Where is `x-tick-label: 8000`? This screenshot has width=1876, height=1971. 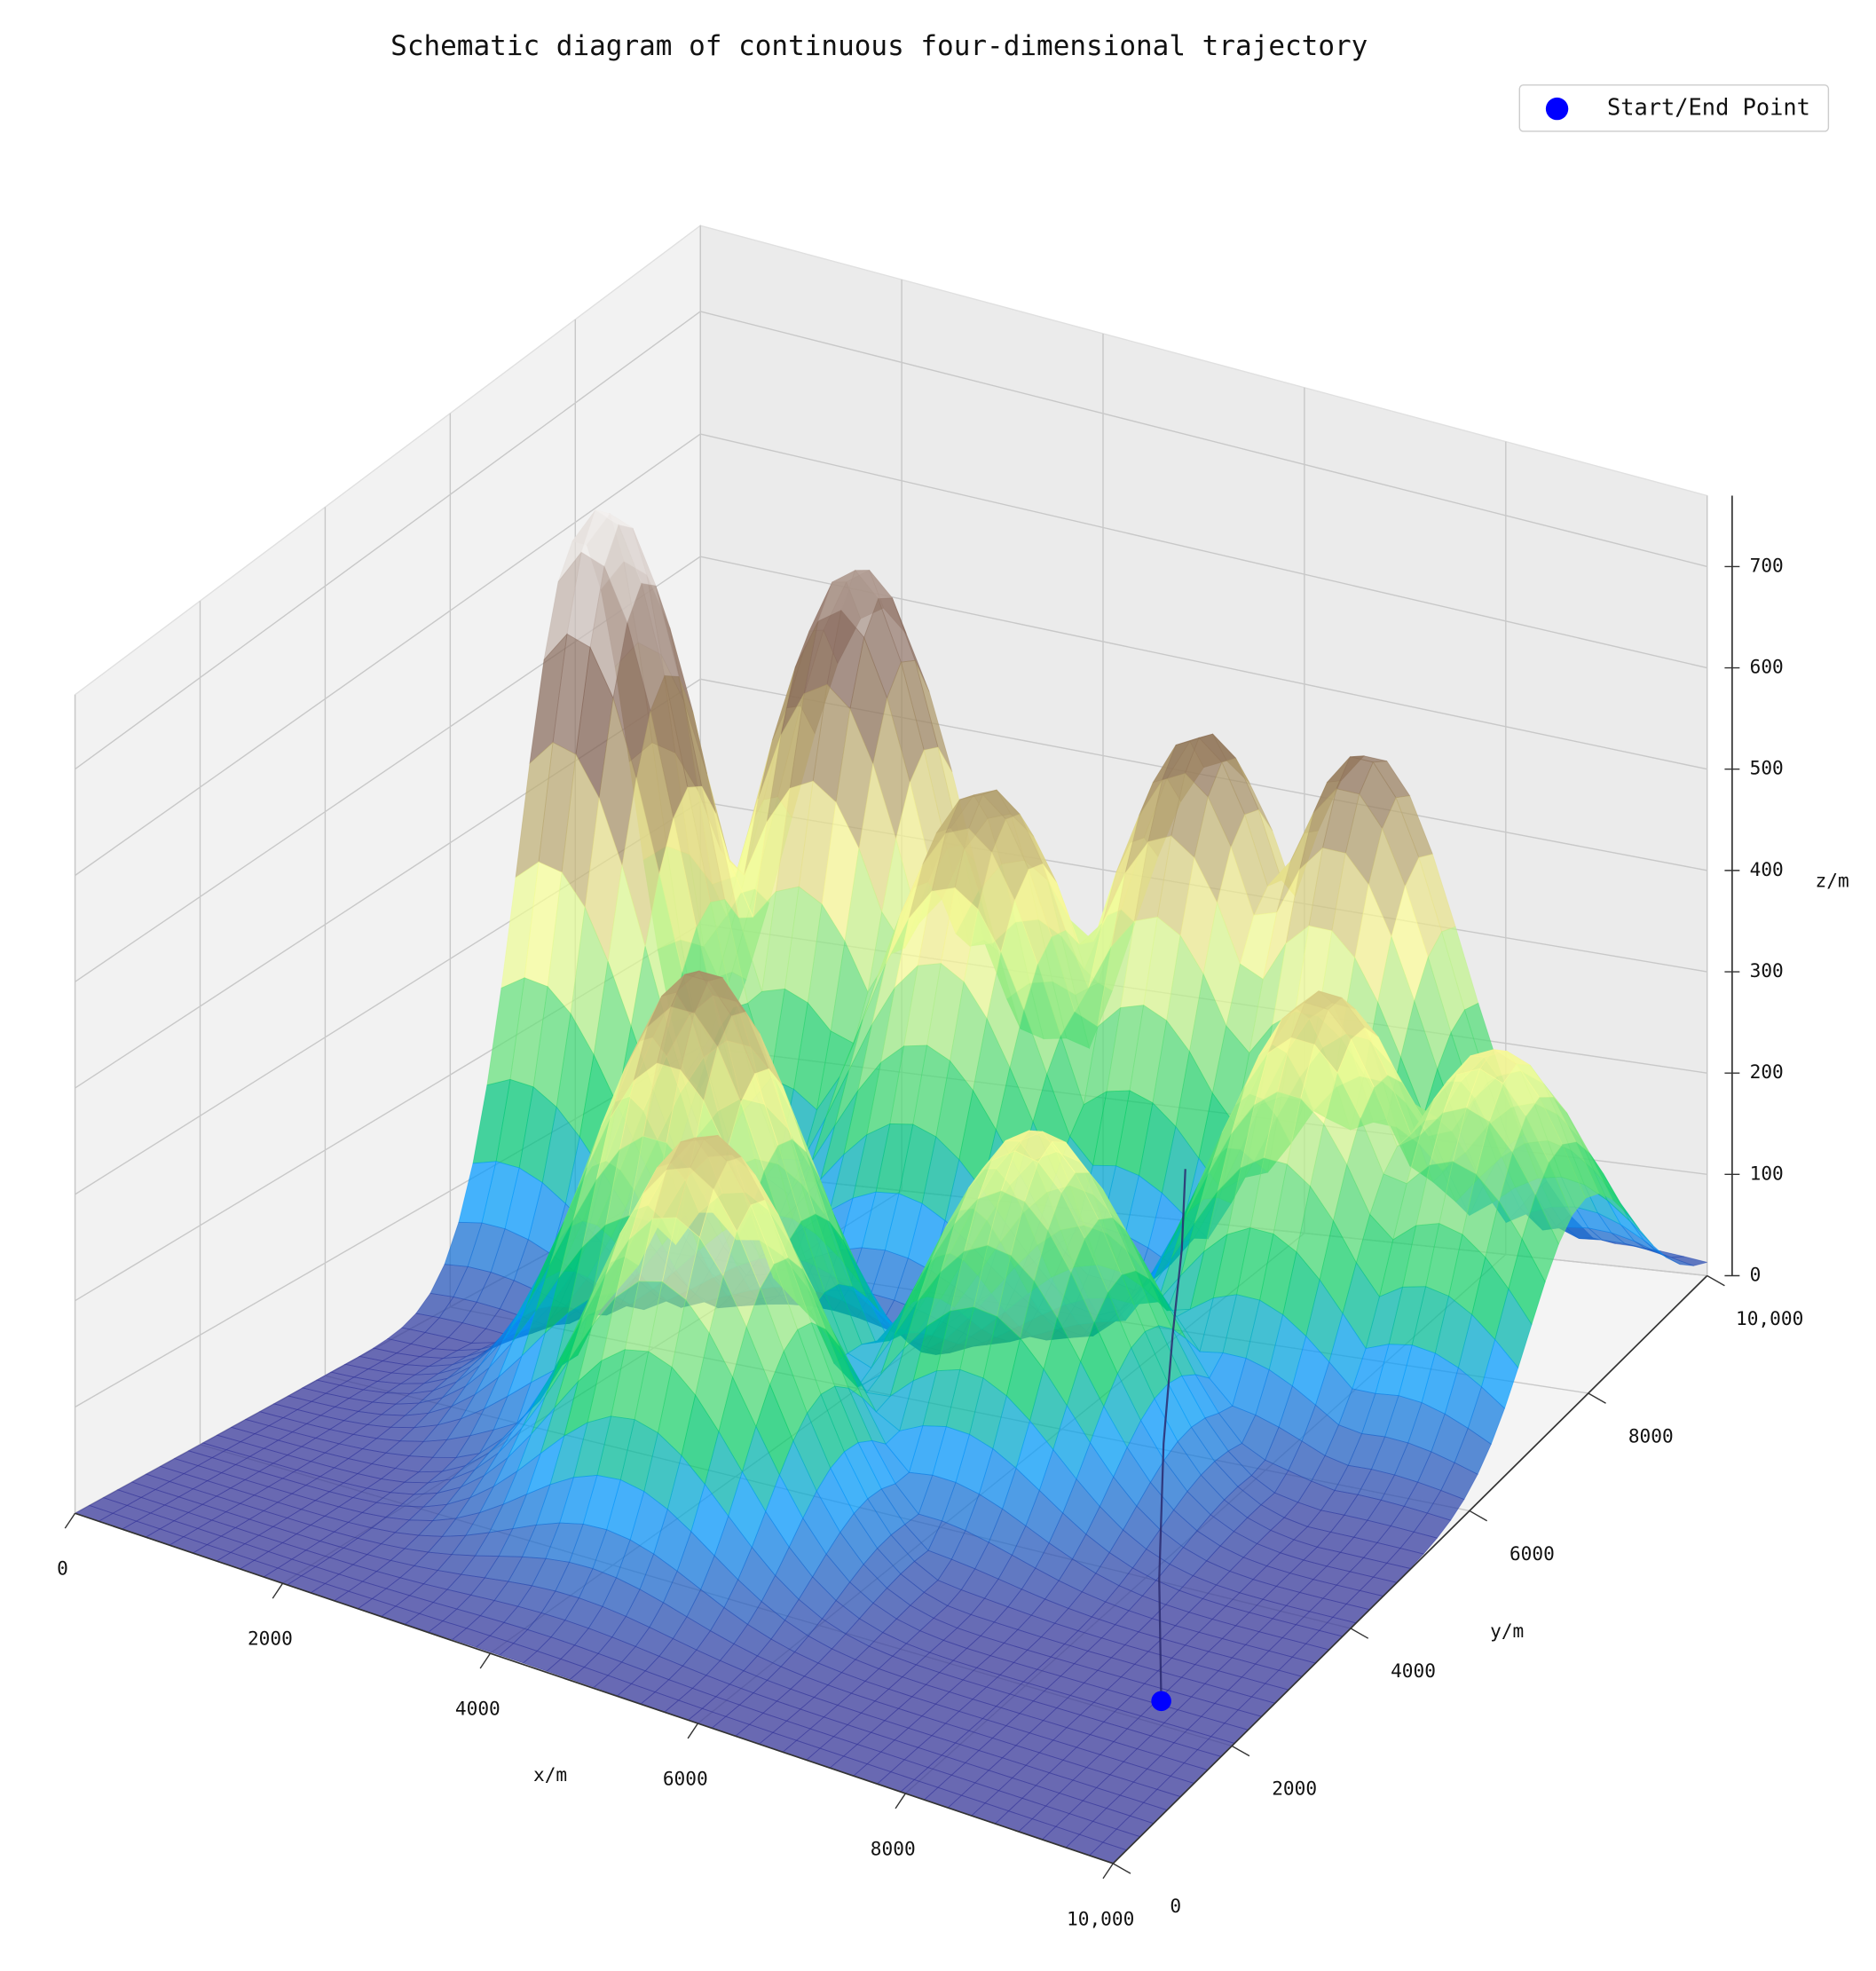
x-tick-label: 8000 is located at coordinates (893, 1848).